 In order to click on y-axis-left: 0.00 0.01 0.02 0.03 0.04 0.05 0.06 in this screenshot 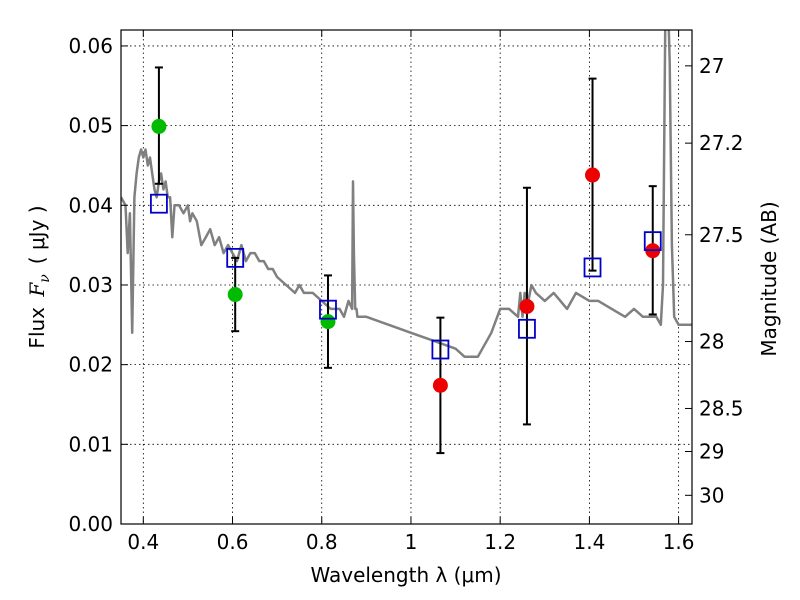, I will do `click(98, 285)`.